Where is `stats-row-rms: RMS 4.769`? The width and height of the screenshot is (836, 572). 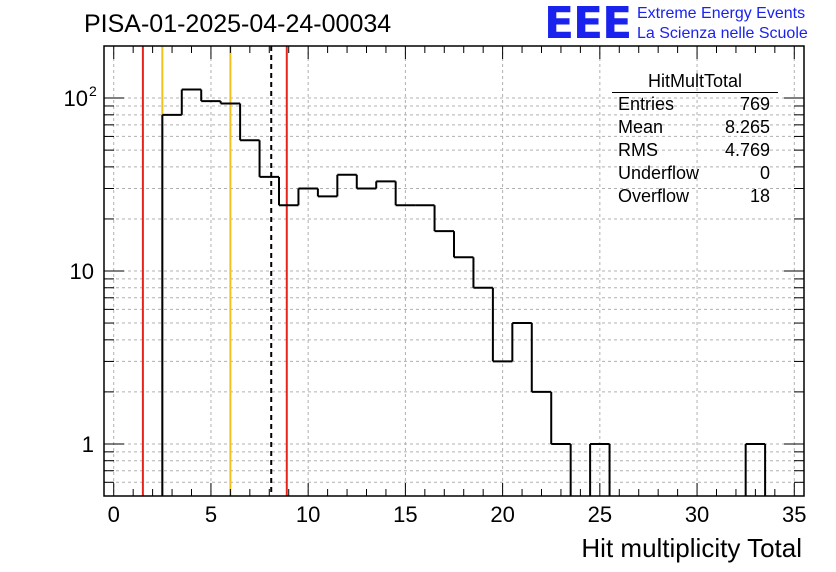
stats-row-rms: RMS 4.769 is located at coordinates (695, 150).